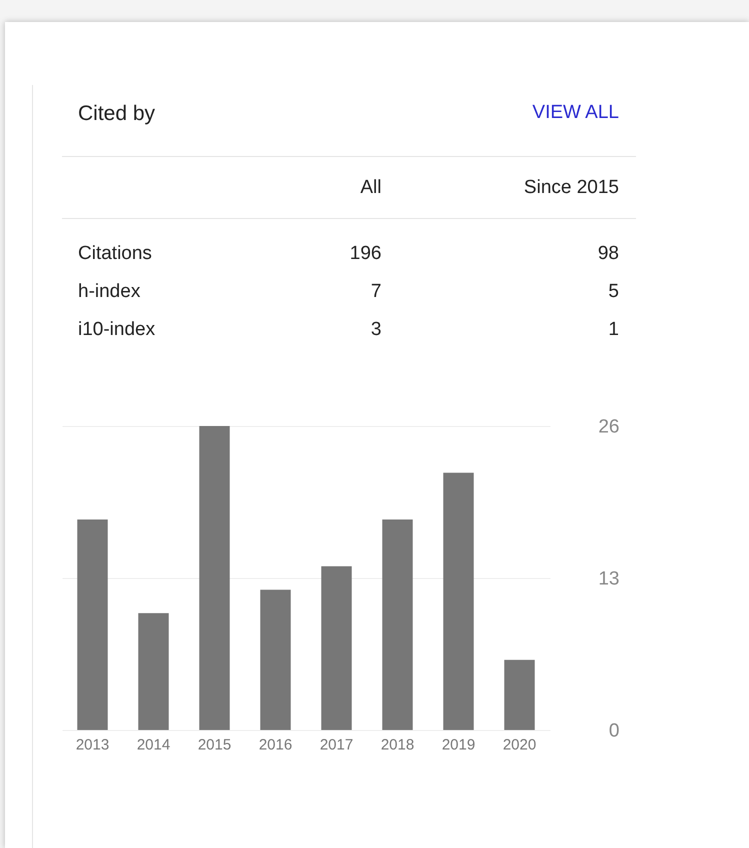 Image resolution: width=749 pixels, height=848 pixels. Describe the element at coordinates (215, 745) in the screenshot. I see `x-tick-label: 2015` at that location.